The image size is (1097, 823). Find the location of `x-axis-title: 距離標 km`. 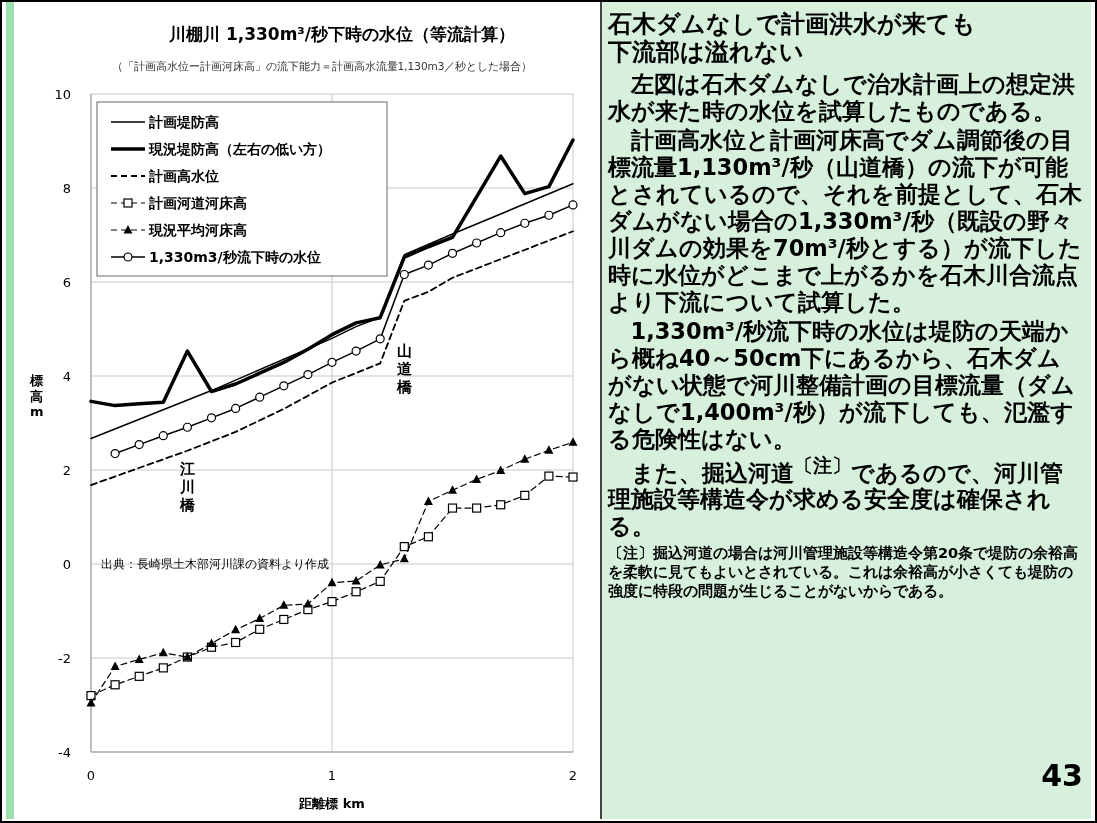

x-axis-title: 距離標 km is located at coordinates (331, 803).